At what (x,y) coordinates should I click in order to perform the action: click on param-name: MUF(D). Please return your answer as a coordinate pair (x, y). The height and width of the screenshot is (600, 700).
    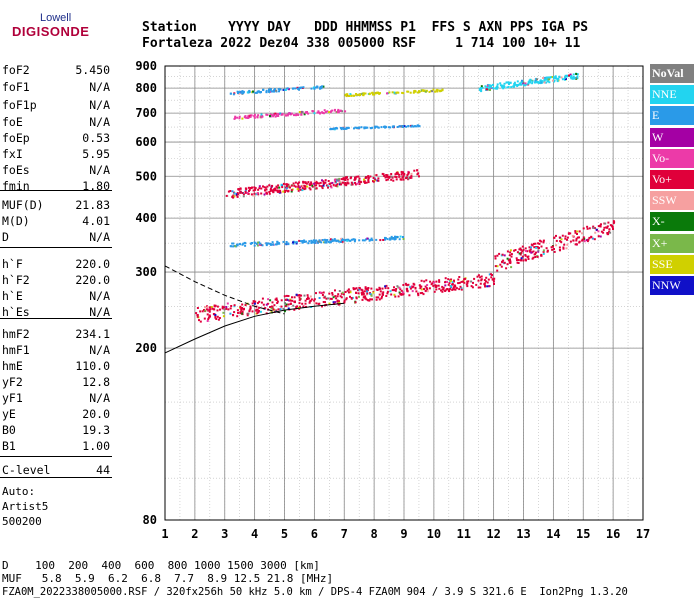
    Looking at the image, I should click on (23, 205).